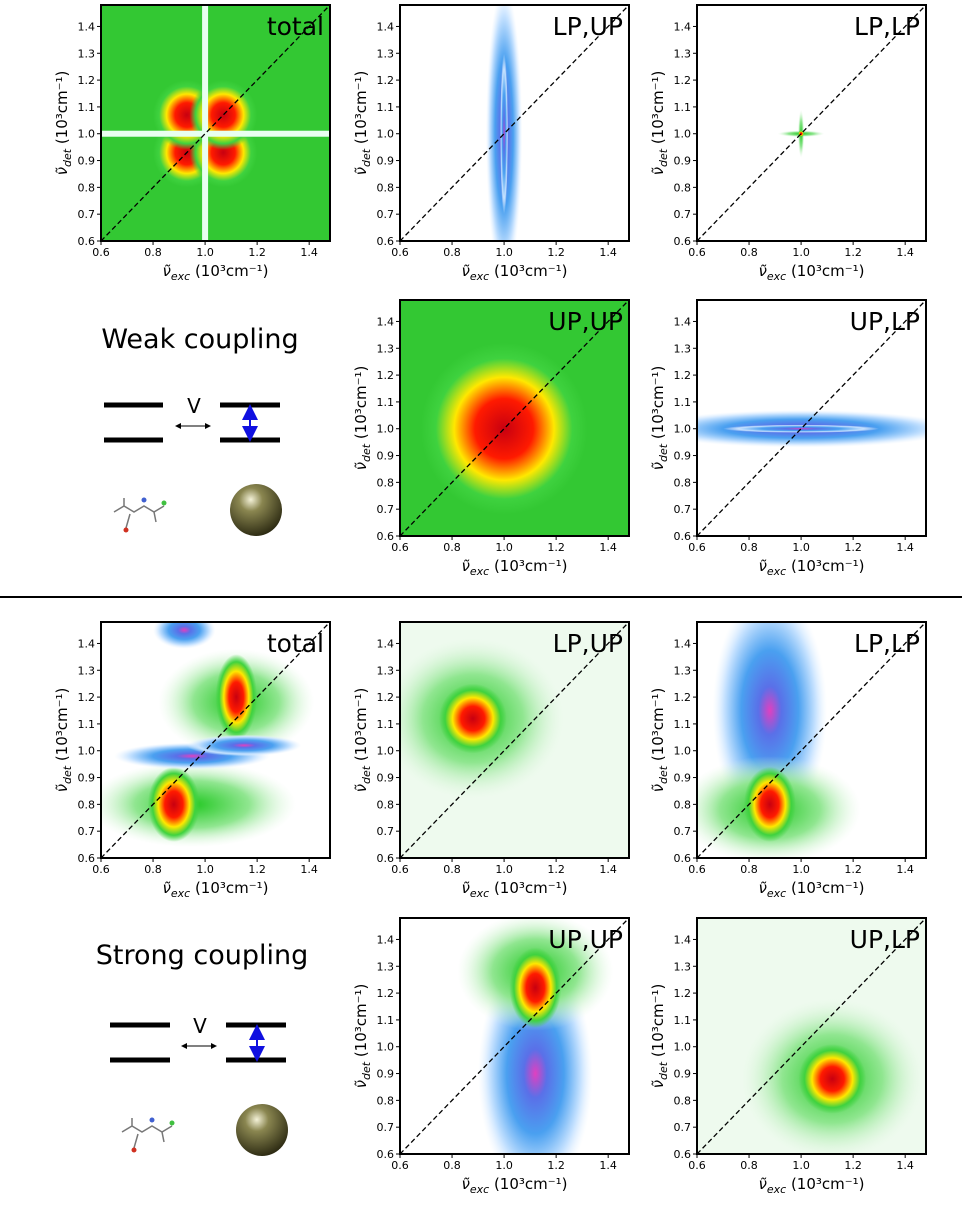 This screenshot has height=1205, width=962. What do you see at coordinates (202, 955) in the screenshot?
I see `diagram-title: Strong coupling` at bounding box center [202, 955].